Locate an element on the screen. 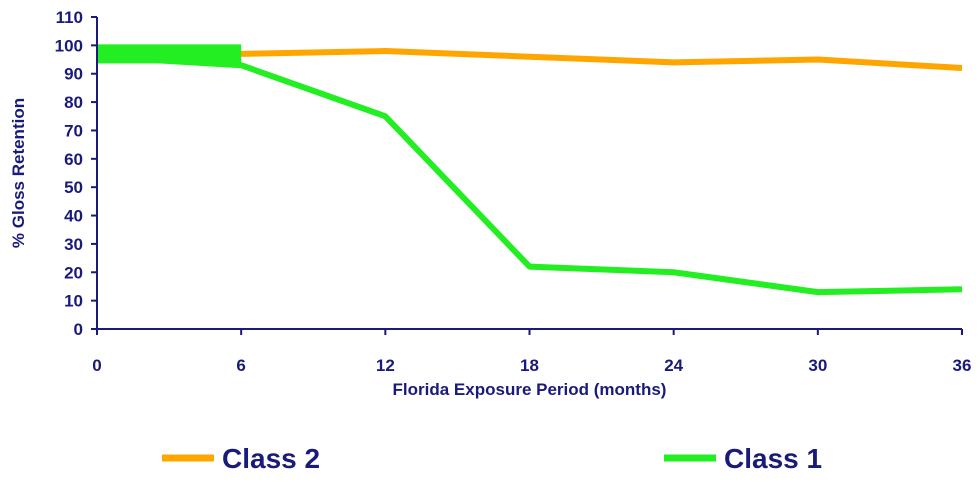 The width and height of the screenshot is (980, 482). y-tick-label: 110 is located at coordinates (69, 17).